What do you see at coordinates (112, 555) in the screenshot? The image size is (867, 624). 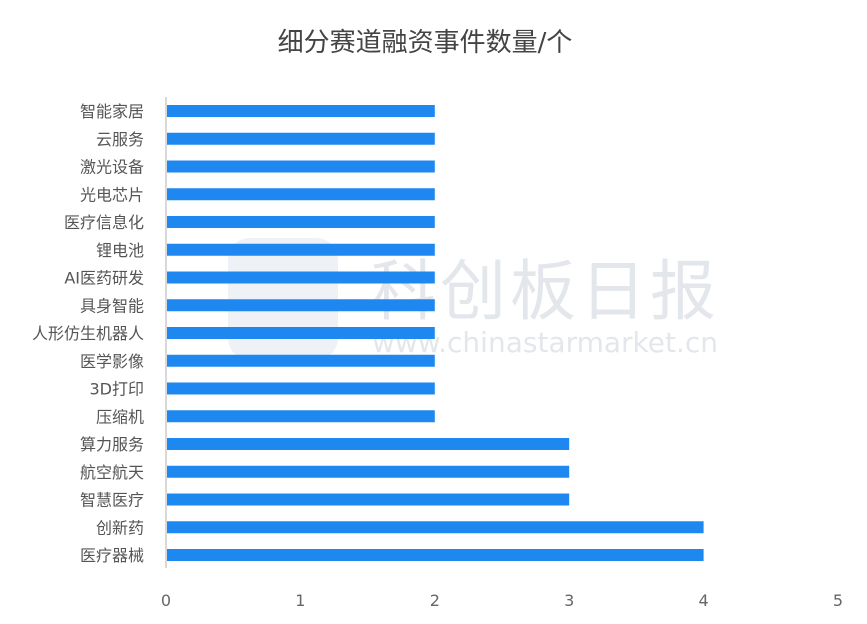 I see `category-label: 医疗器械` at bounding box center [112, 555].